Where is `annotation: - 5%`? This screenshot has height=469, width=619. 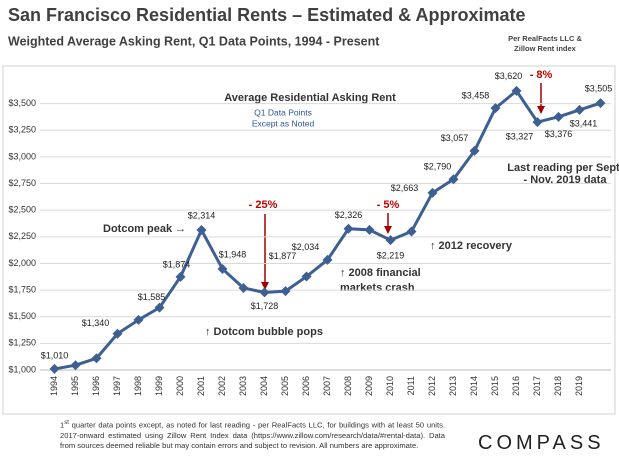 annotation: - 5% is located at coordinates (388, 205).